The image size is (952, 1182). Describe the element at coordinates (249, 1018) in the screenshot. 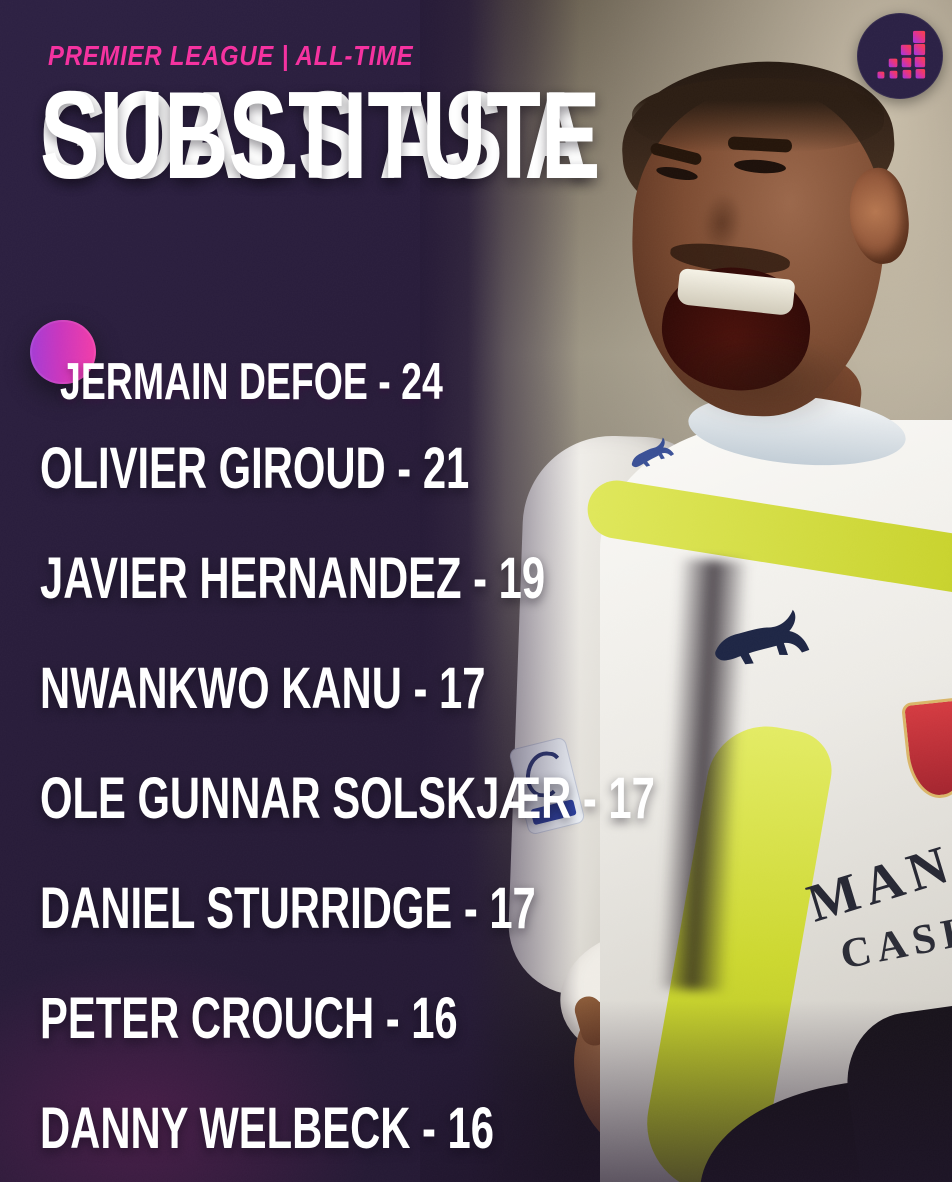

I see `player-row: PETER CROUCH - 16` at that location.